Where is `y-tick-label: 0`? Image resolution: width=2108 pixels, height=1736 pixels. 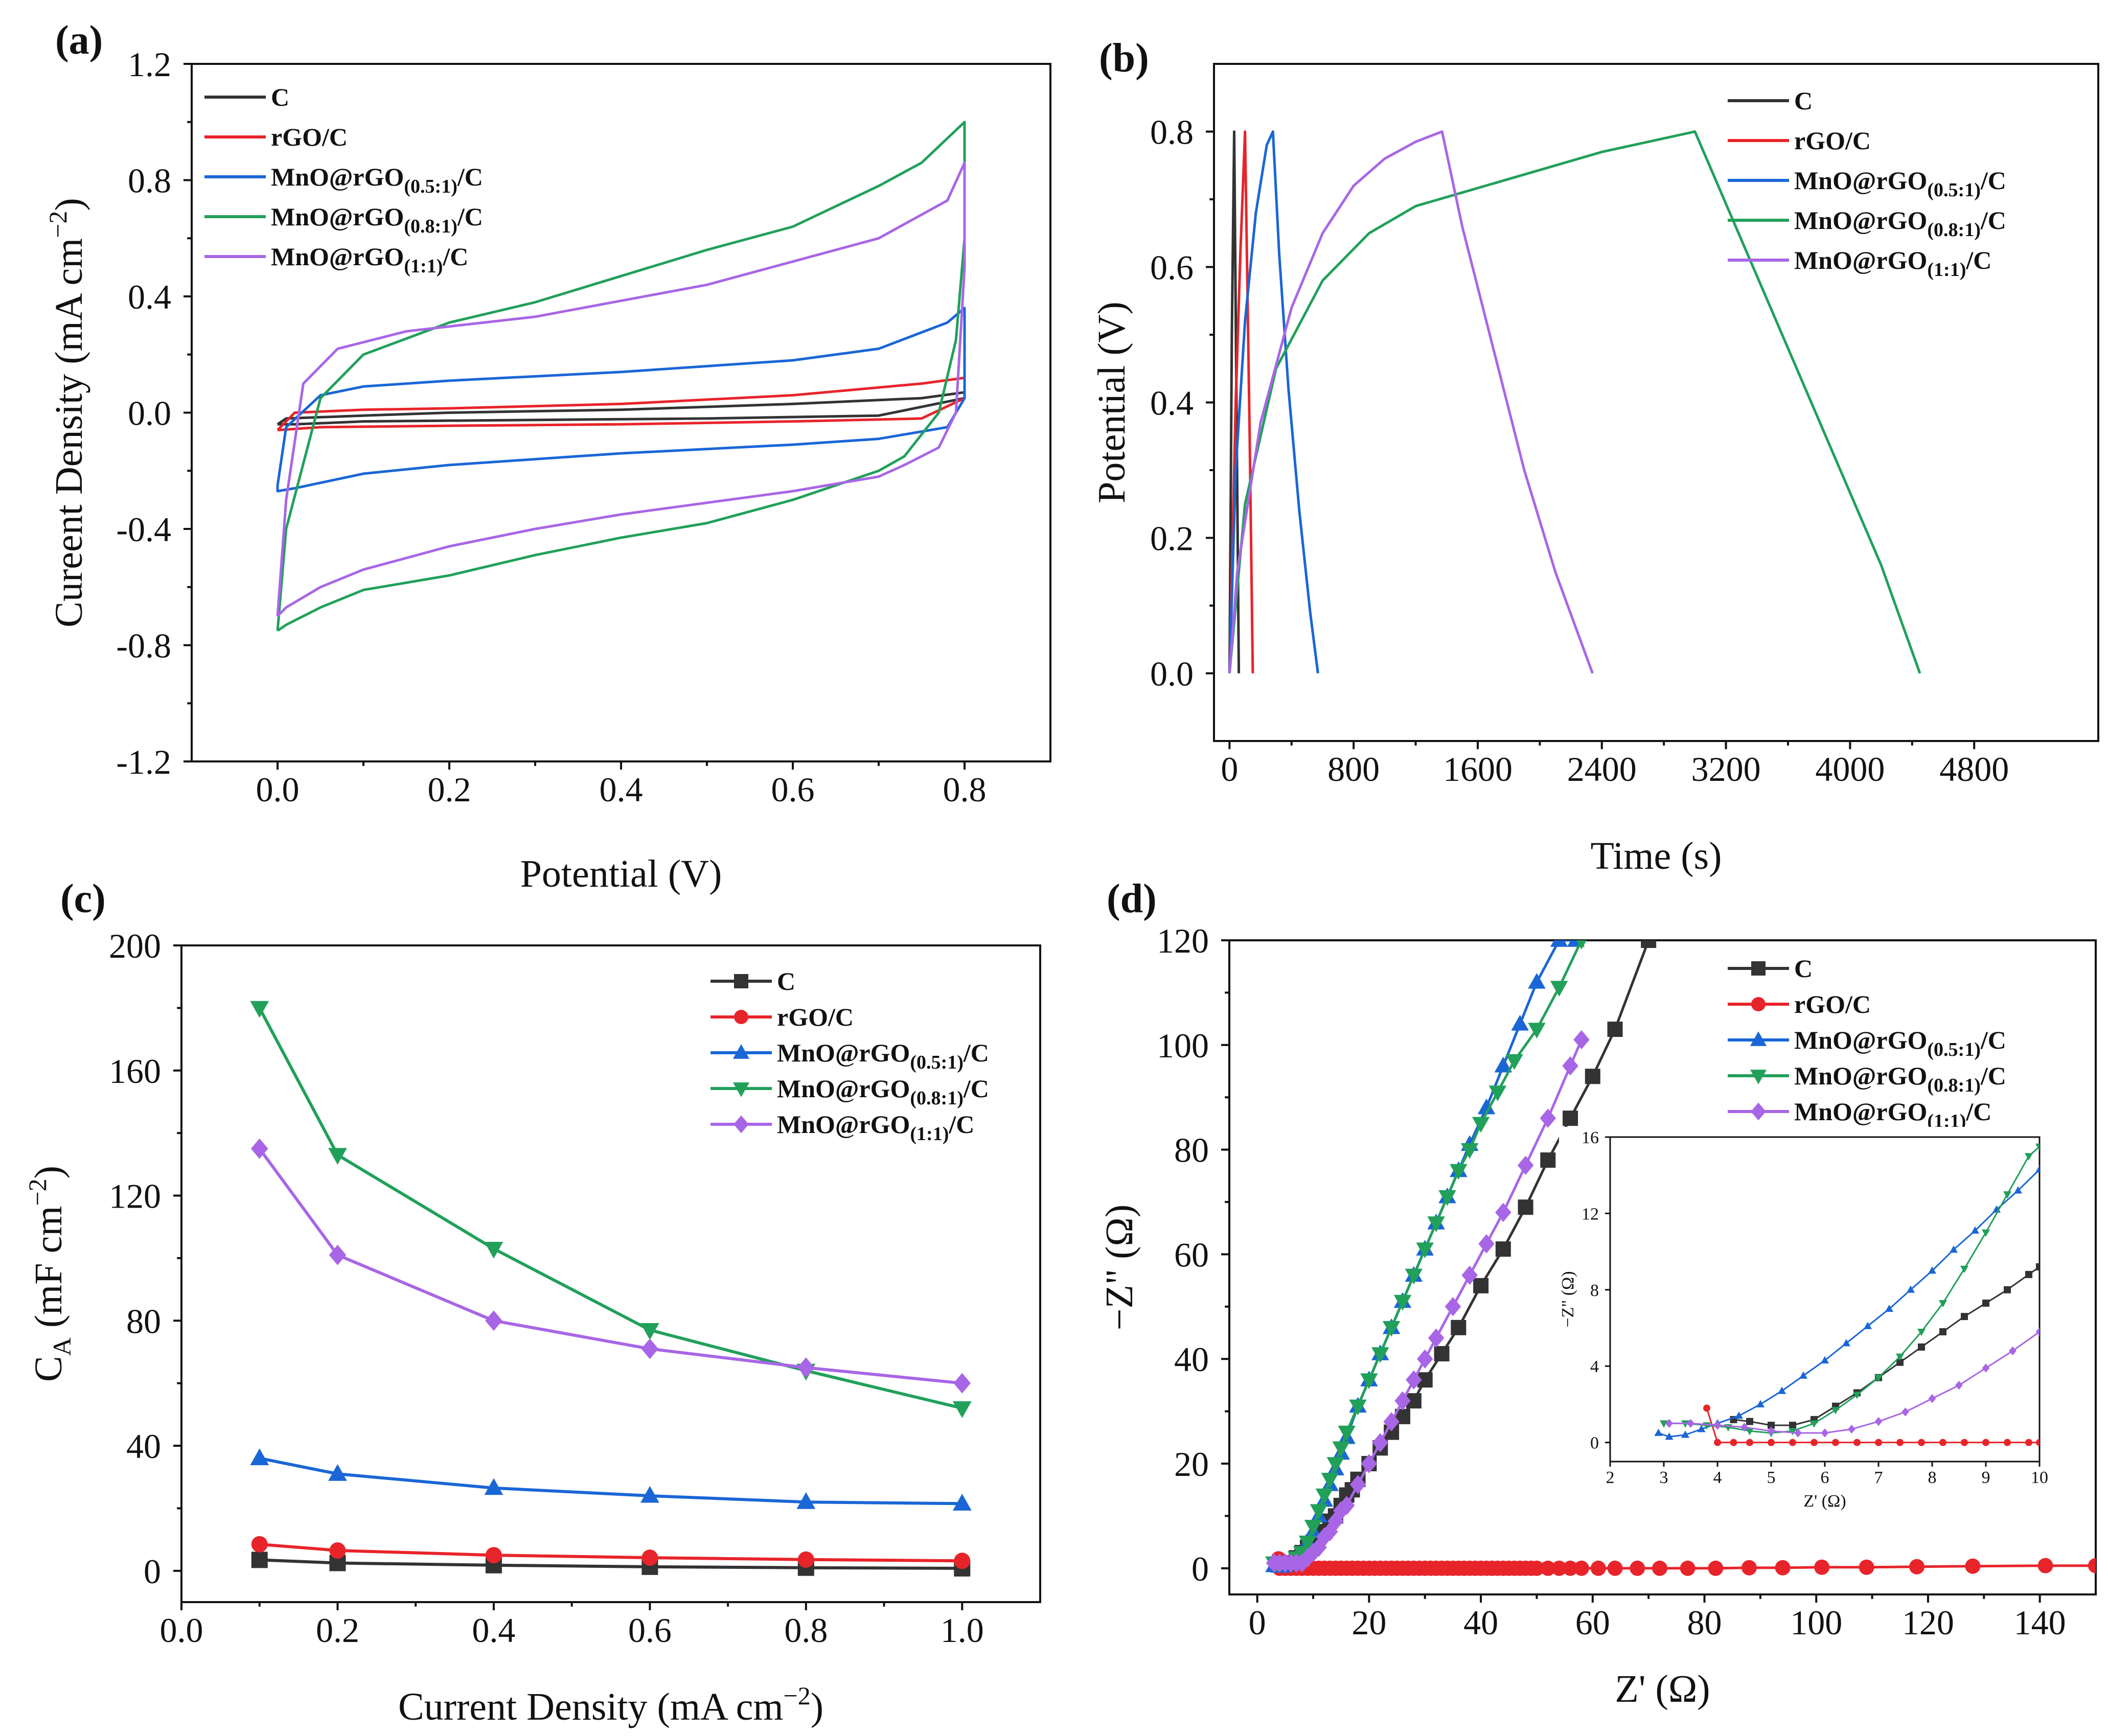 y-tick-label: 0 is located at coordinates (1594, 1443).